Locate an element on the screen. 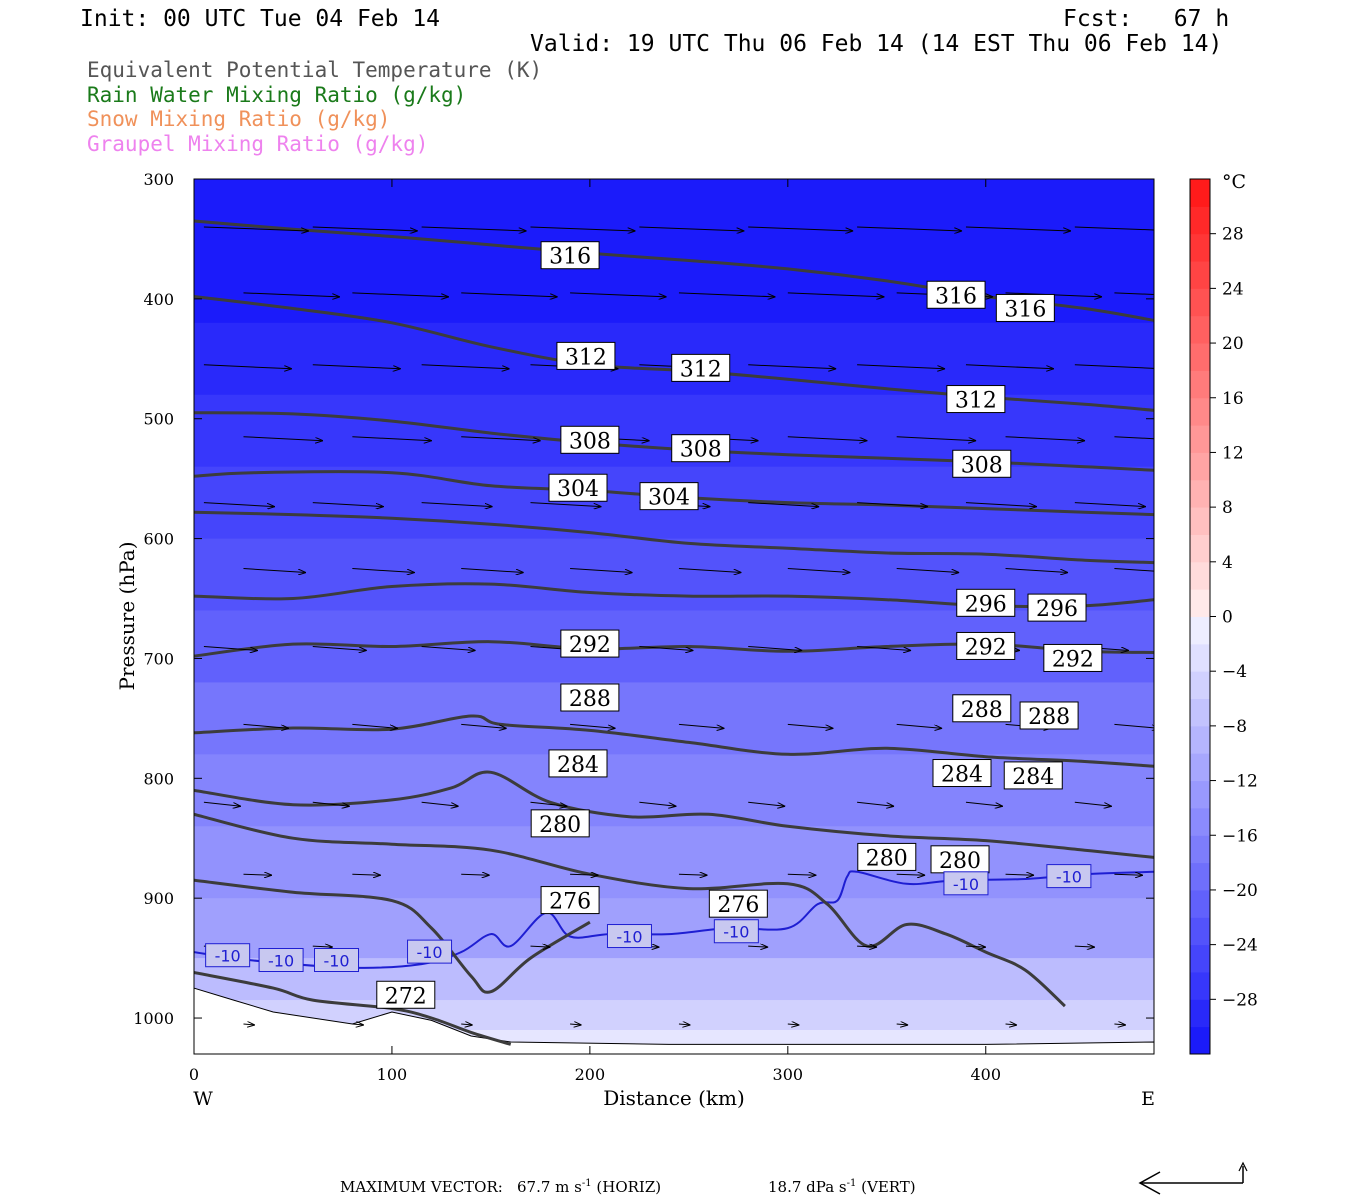  max-vector-label: MAXIMUM VECTOR: is located at coordinates (421, 1187).